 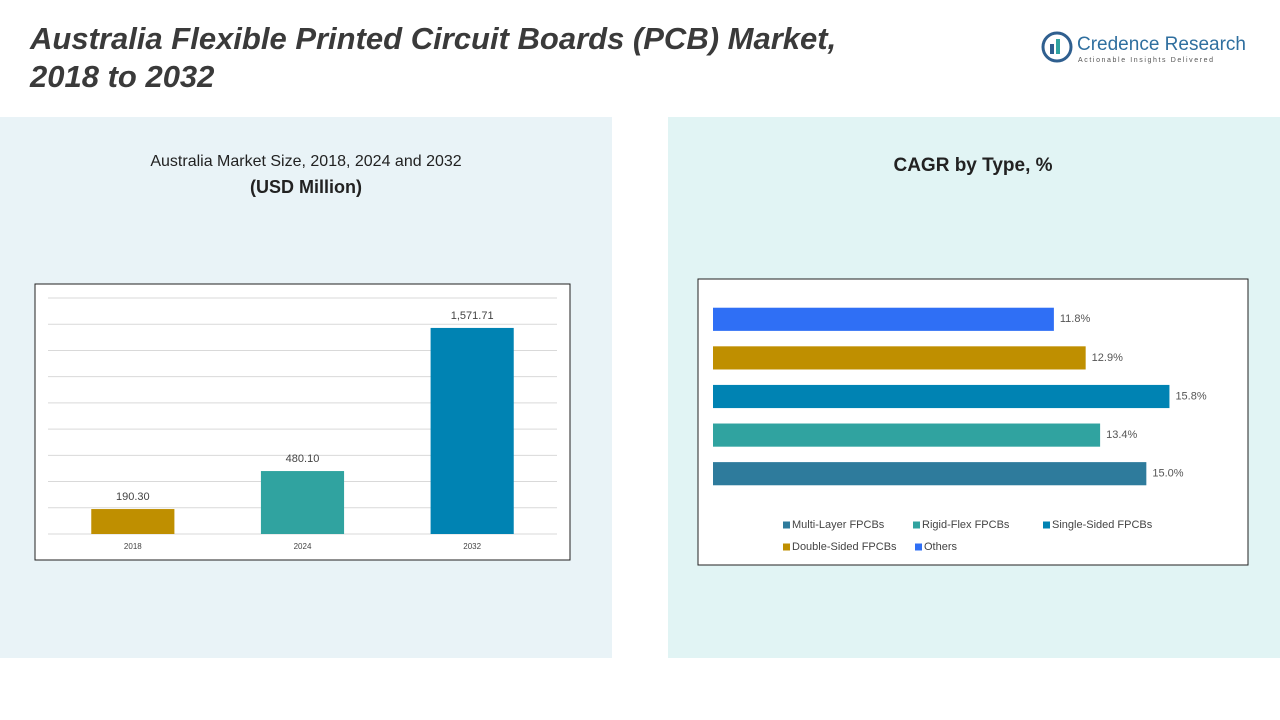 What do you see at coordinates (844, 547) in the screenshot?
I see `legend-label: Double-Sided FPCBs` at bounding box center [844, 547].